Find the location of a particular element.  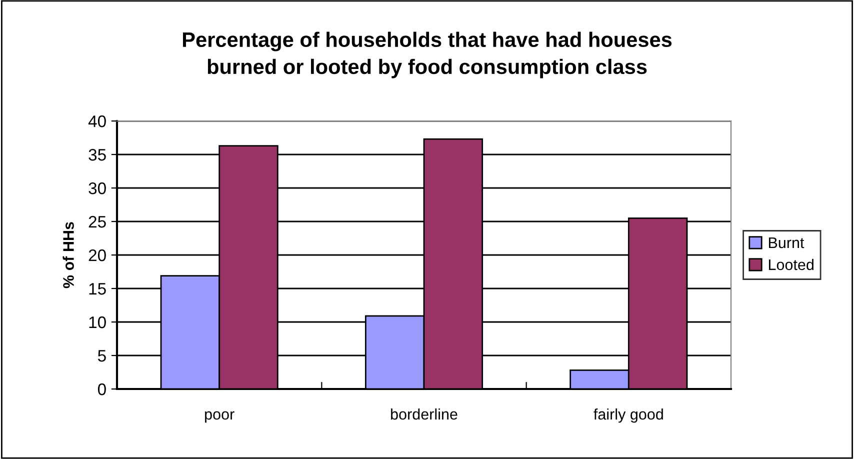

y-tick-label: 5 is located at coordinates (102, 356).